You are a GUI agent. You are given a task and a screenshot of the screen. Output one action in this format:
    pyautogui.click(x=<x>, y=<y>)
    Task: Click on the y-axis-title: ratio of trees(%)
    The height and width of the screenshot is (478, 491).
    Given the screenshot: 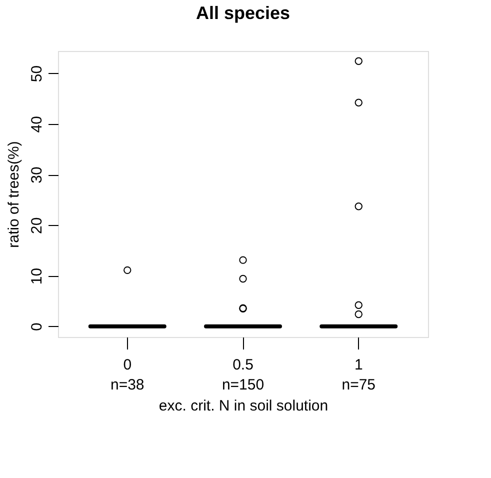 What is the action you would take?
    pyautogui.click(x=14, y=194)
    